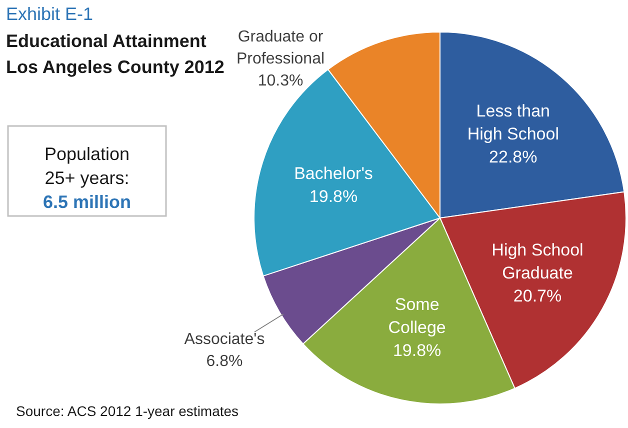  Describe the element at coordinates (87, 202) in the screenshot. I see `text: 6.5 million` at that location.